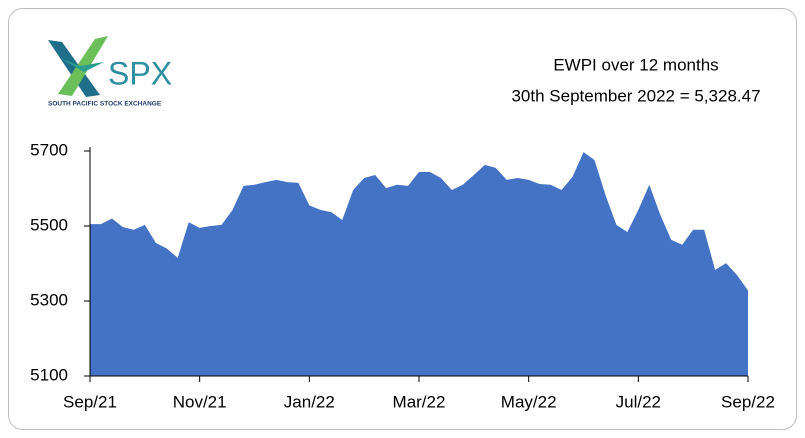 This screenshot has width=805, height=438. I want to click on x-tick-label: Sep/22, so click(748, 401).